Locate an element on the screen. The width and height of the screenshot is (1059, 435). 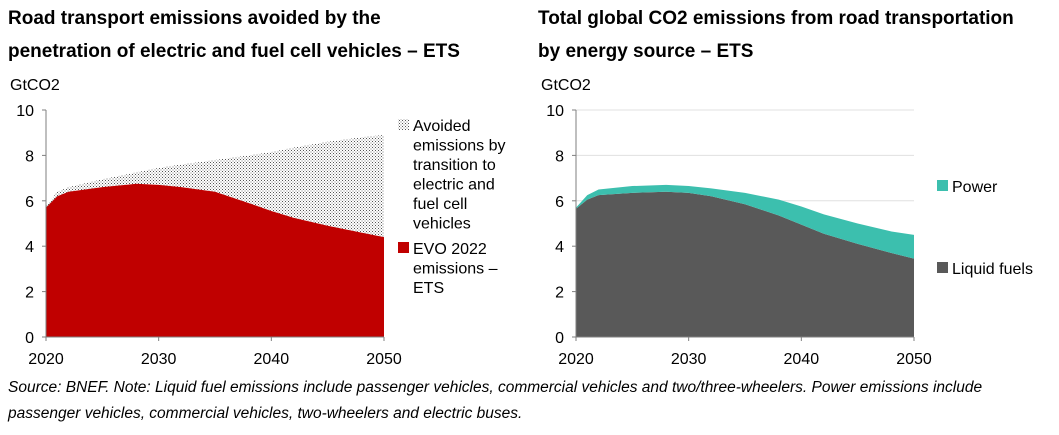
y-tick-label-left-0: 0 is located at coordinates (29, 338).